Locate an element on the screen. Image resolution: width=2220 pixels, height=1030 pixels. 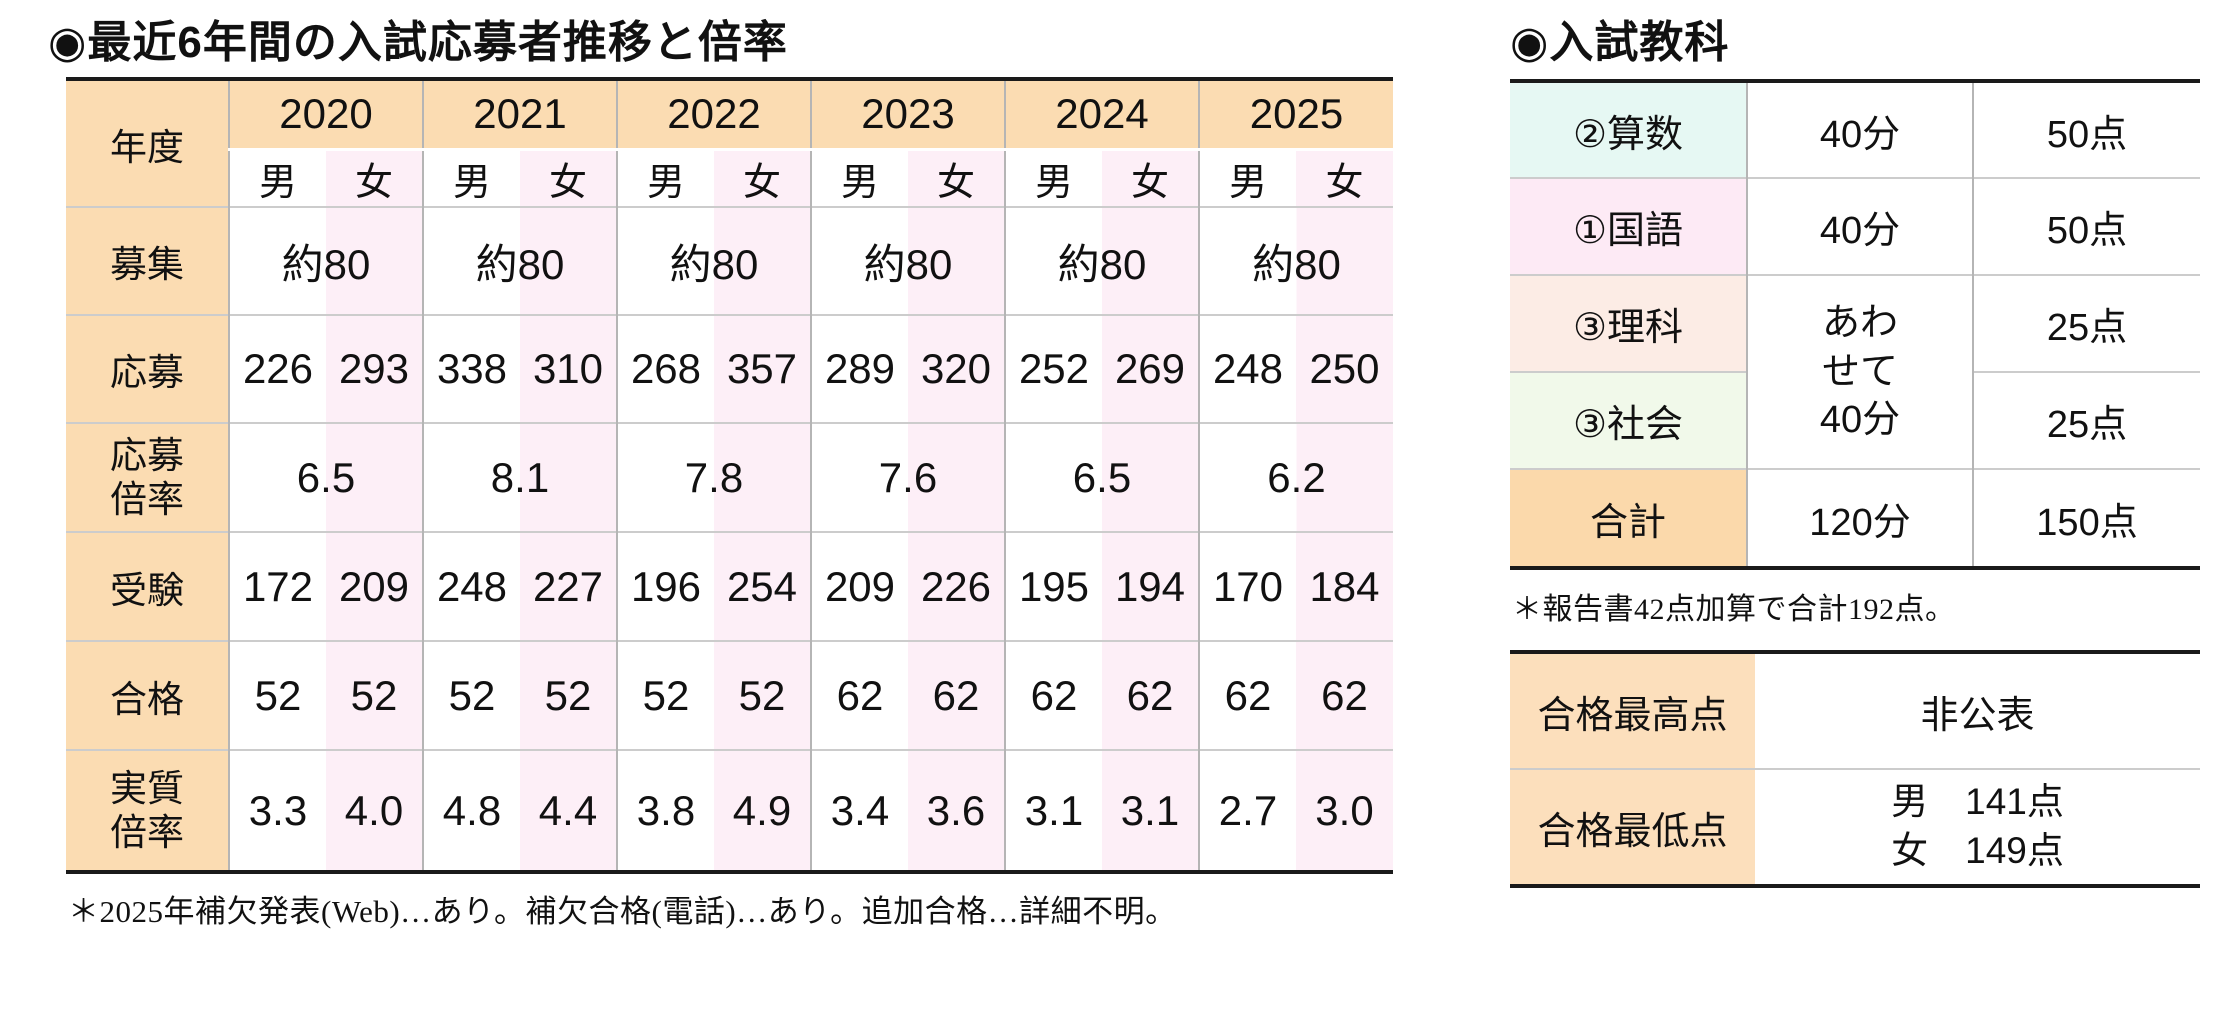
table-row: 応募倍率 6.5 8.1 7.8 7.6 6.5 6.2 is located at coordinates (729, 477).